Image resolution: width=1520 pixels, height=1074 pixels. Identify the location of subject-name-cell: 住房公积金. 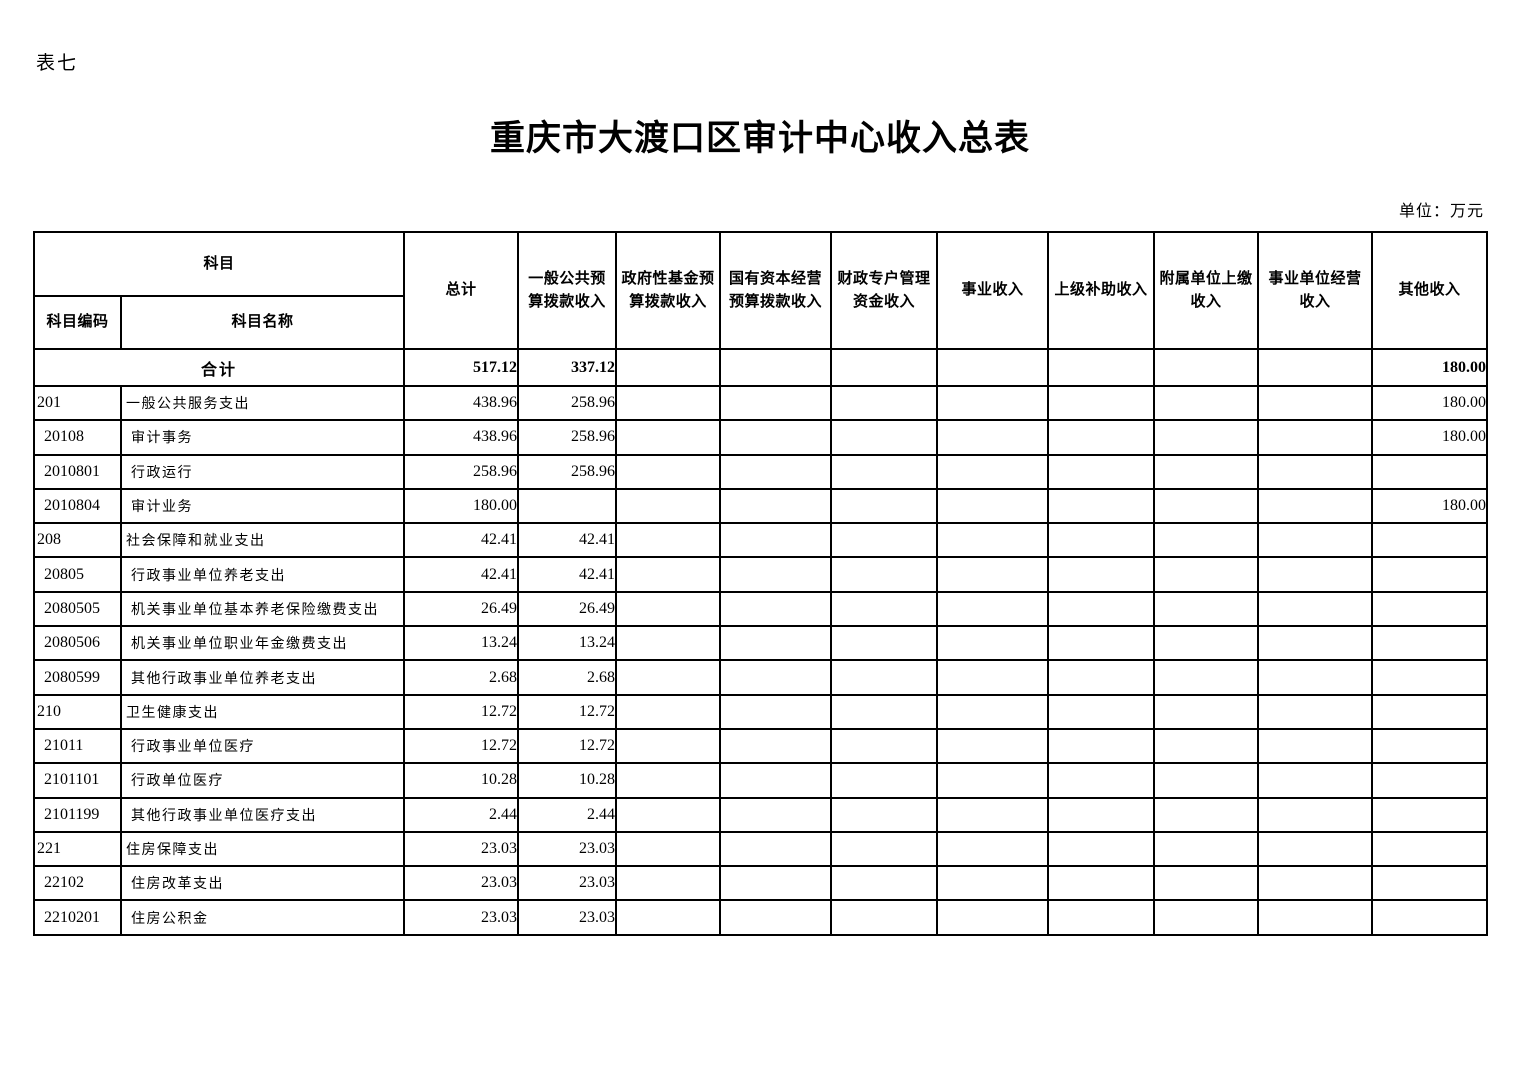
(262, 917).